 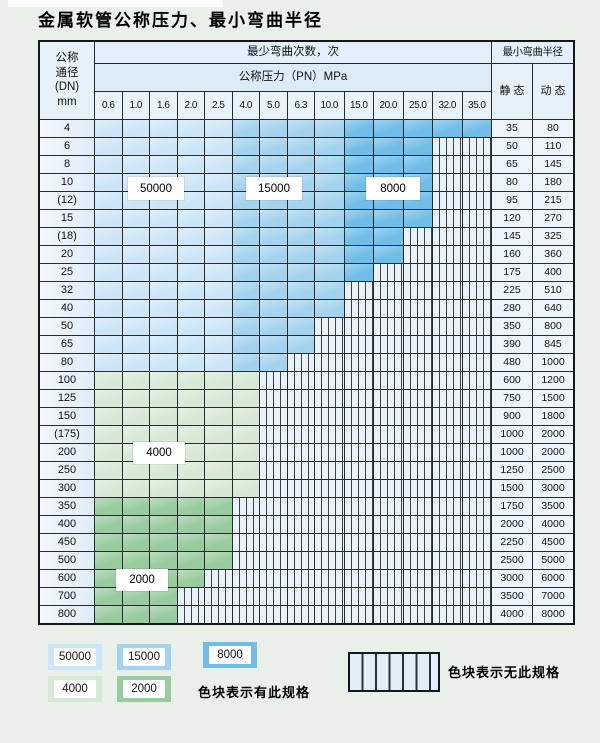 What do you see at coordinates (67, 218) in the screenshot?
I see `dn-cell: 15` at bounding box center [67, 218].